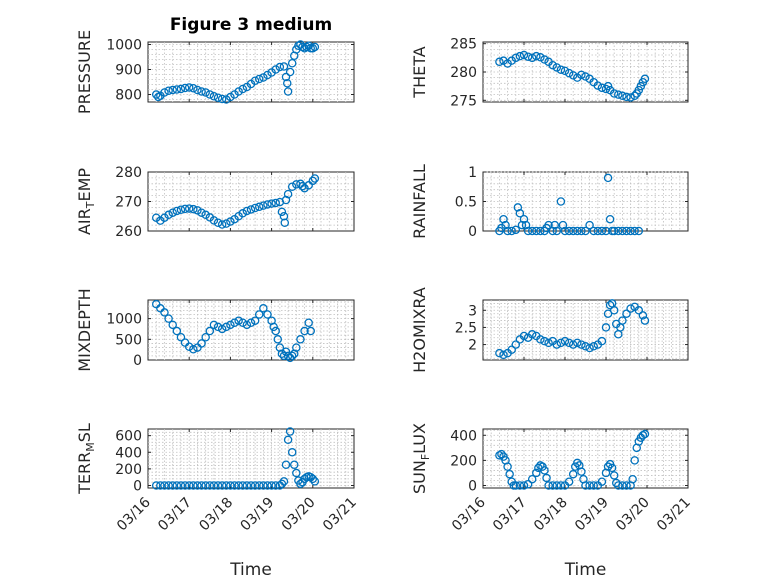  Describe the element at coordinates (549, 73) in the screenshot. I see `subplot-theta: 275 280 285 THETA` at that location.